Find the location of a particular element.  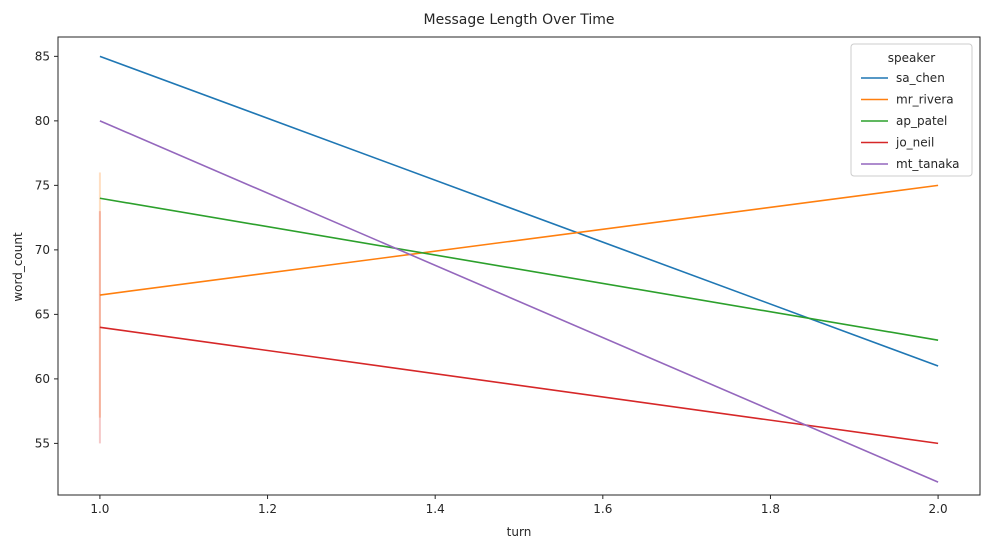

y-axis-ticks: 55 60 65 70 75 80 85 is located at coordinates (46, 249).